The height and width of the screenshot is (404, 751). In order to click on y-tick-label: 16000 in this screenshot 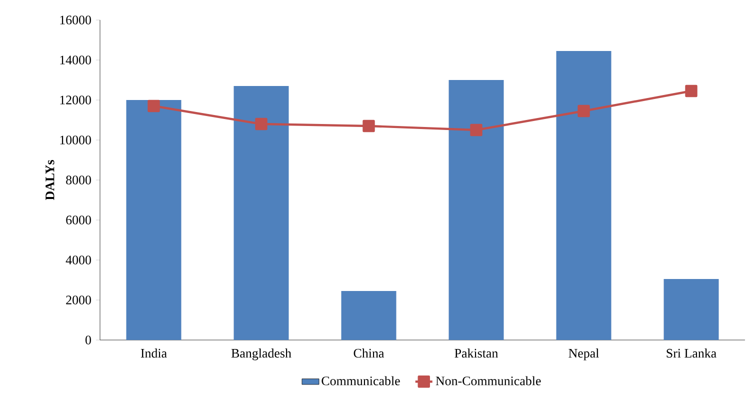, I will do `click(75, 20)`.